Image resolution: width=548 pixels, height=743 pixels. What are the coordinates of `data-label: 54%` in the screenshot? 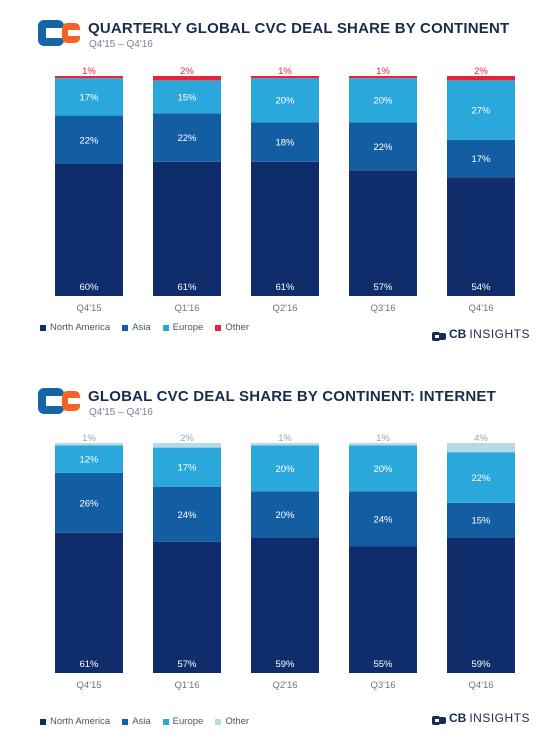 It's located at (481, 287).